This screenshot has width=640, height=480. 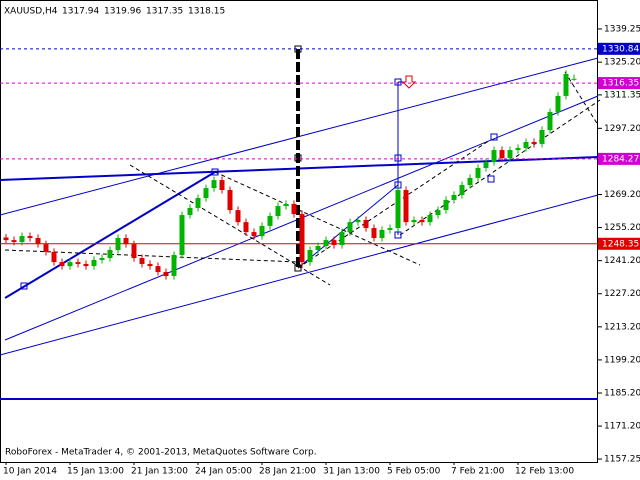 What do you see at coordinates (622, 327) in the screenshot?
I see `y-tick-label: 1213.20` at bounding box center [622, 327].